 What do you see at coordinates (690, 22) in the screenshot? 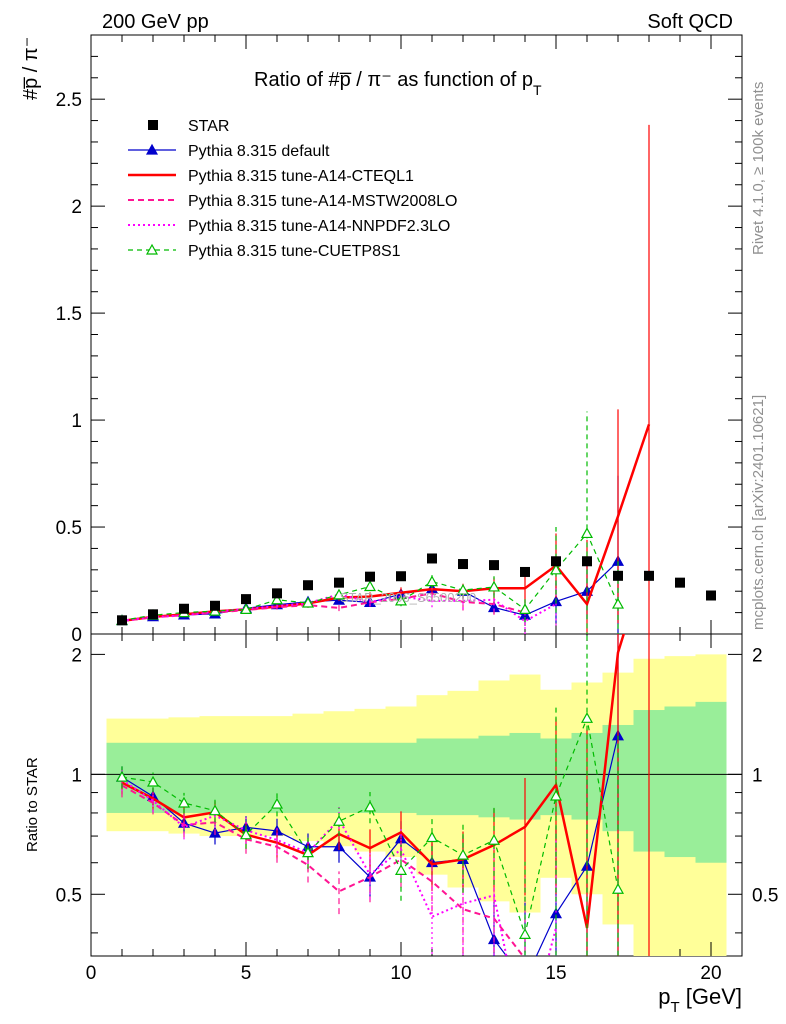
I see `process-label: Soft QCD` at bounding box center [690, 22].